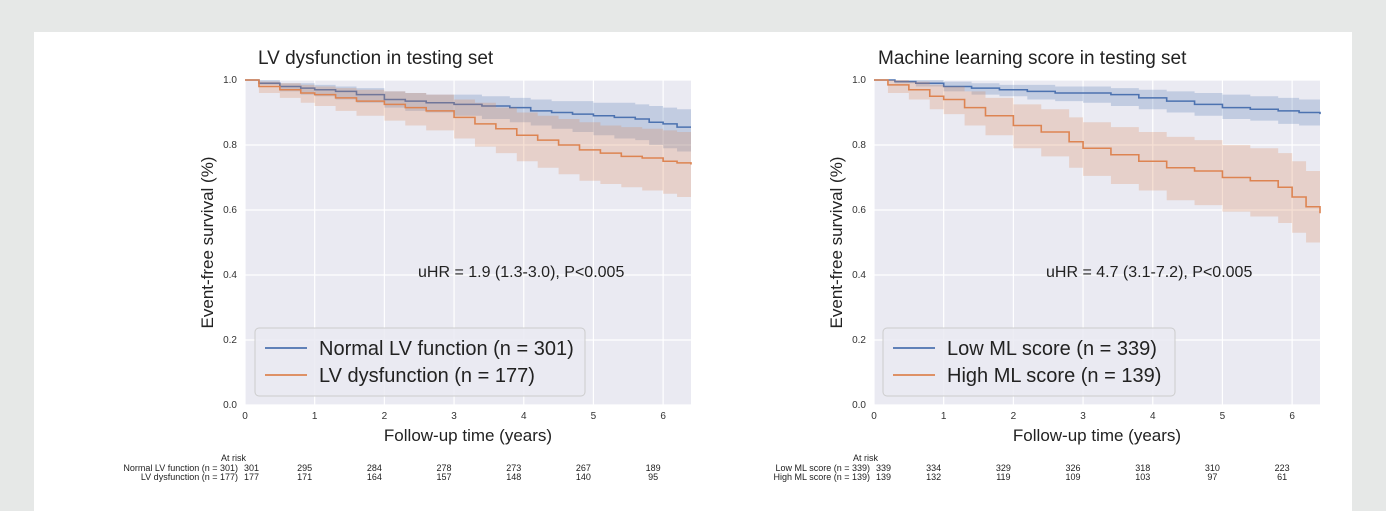  Describe the element at coordinates (1212, 468) in the screenshot. I see `at-risk-count: 310` at that location.